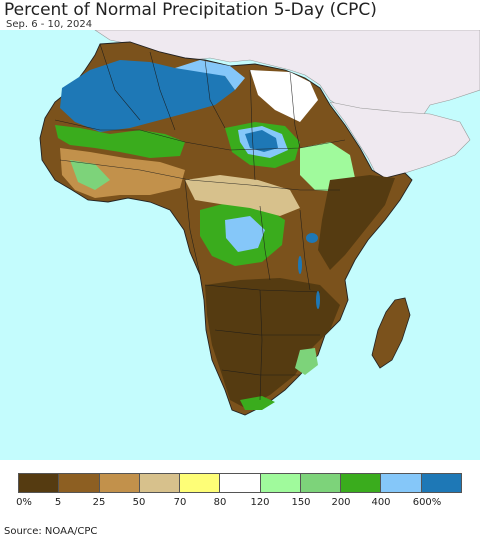  I want to click on madagascar, so click(391, 333).